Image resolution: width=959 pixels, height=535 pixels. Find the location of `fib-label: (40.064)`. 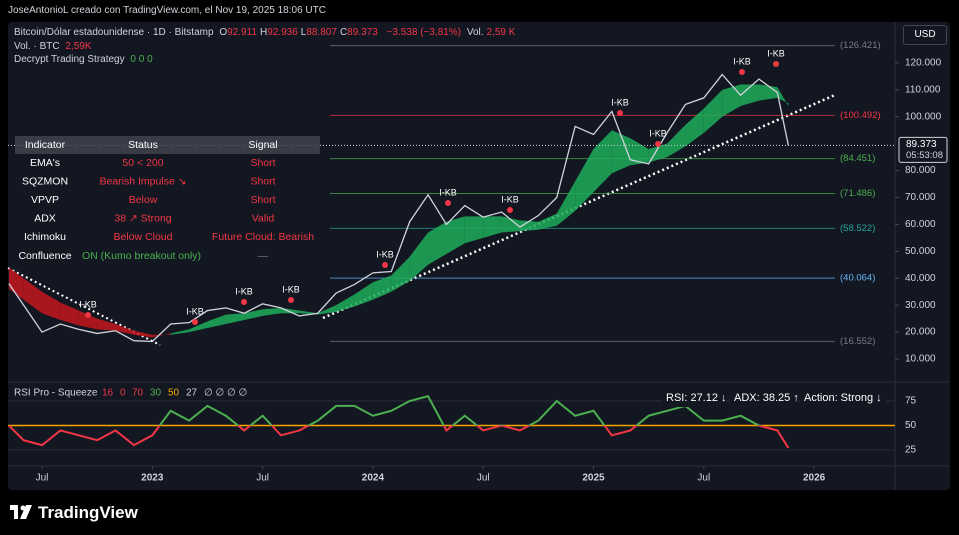

fib-label: (40.064) is located at coordinates (857, 278).